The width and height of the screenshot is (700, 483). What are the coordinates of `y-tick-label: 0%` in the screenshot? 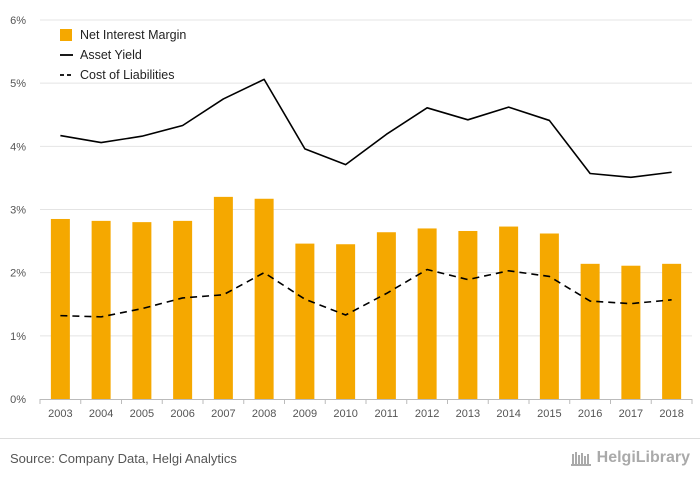 It's located at (18, 400).